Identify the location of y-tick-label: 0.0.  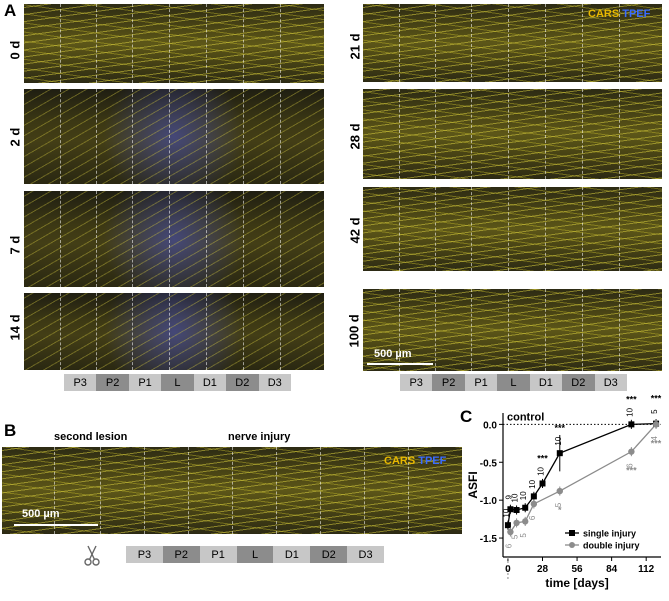
(490, 425).